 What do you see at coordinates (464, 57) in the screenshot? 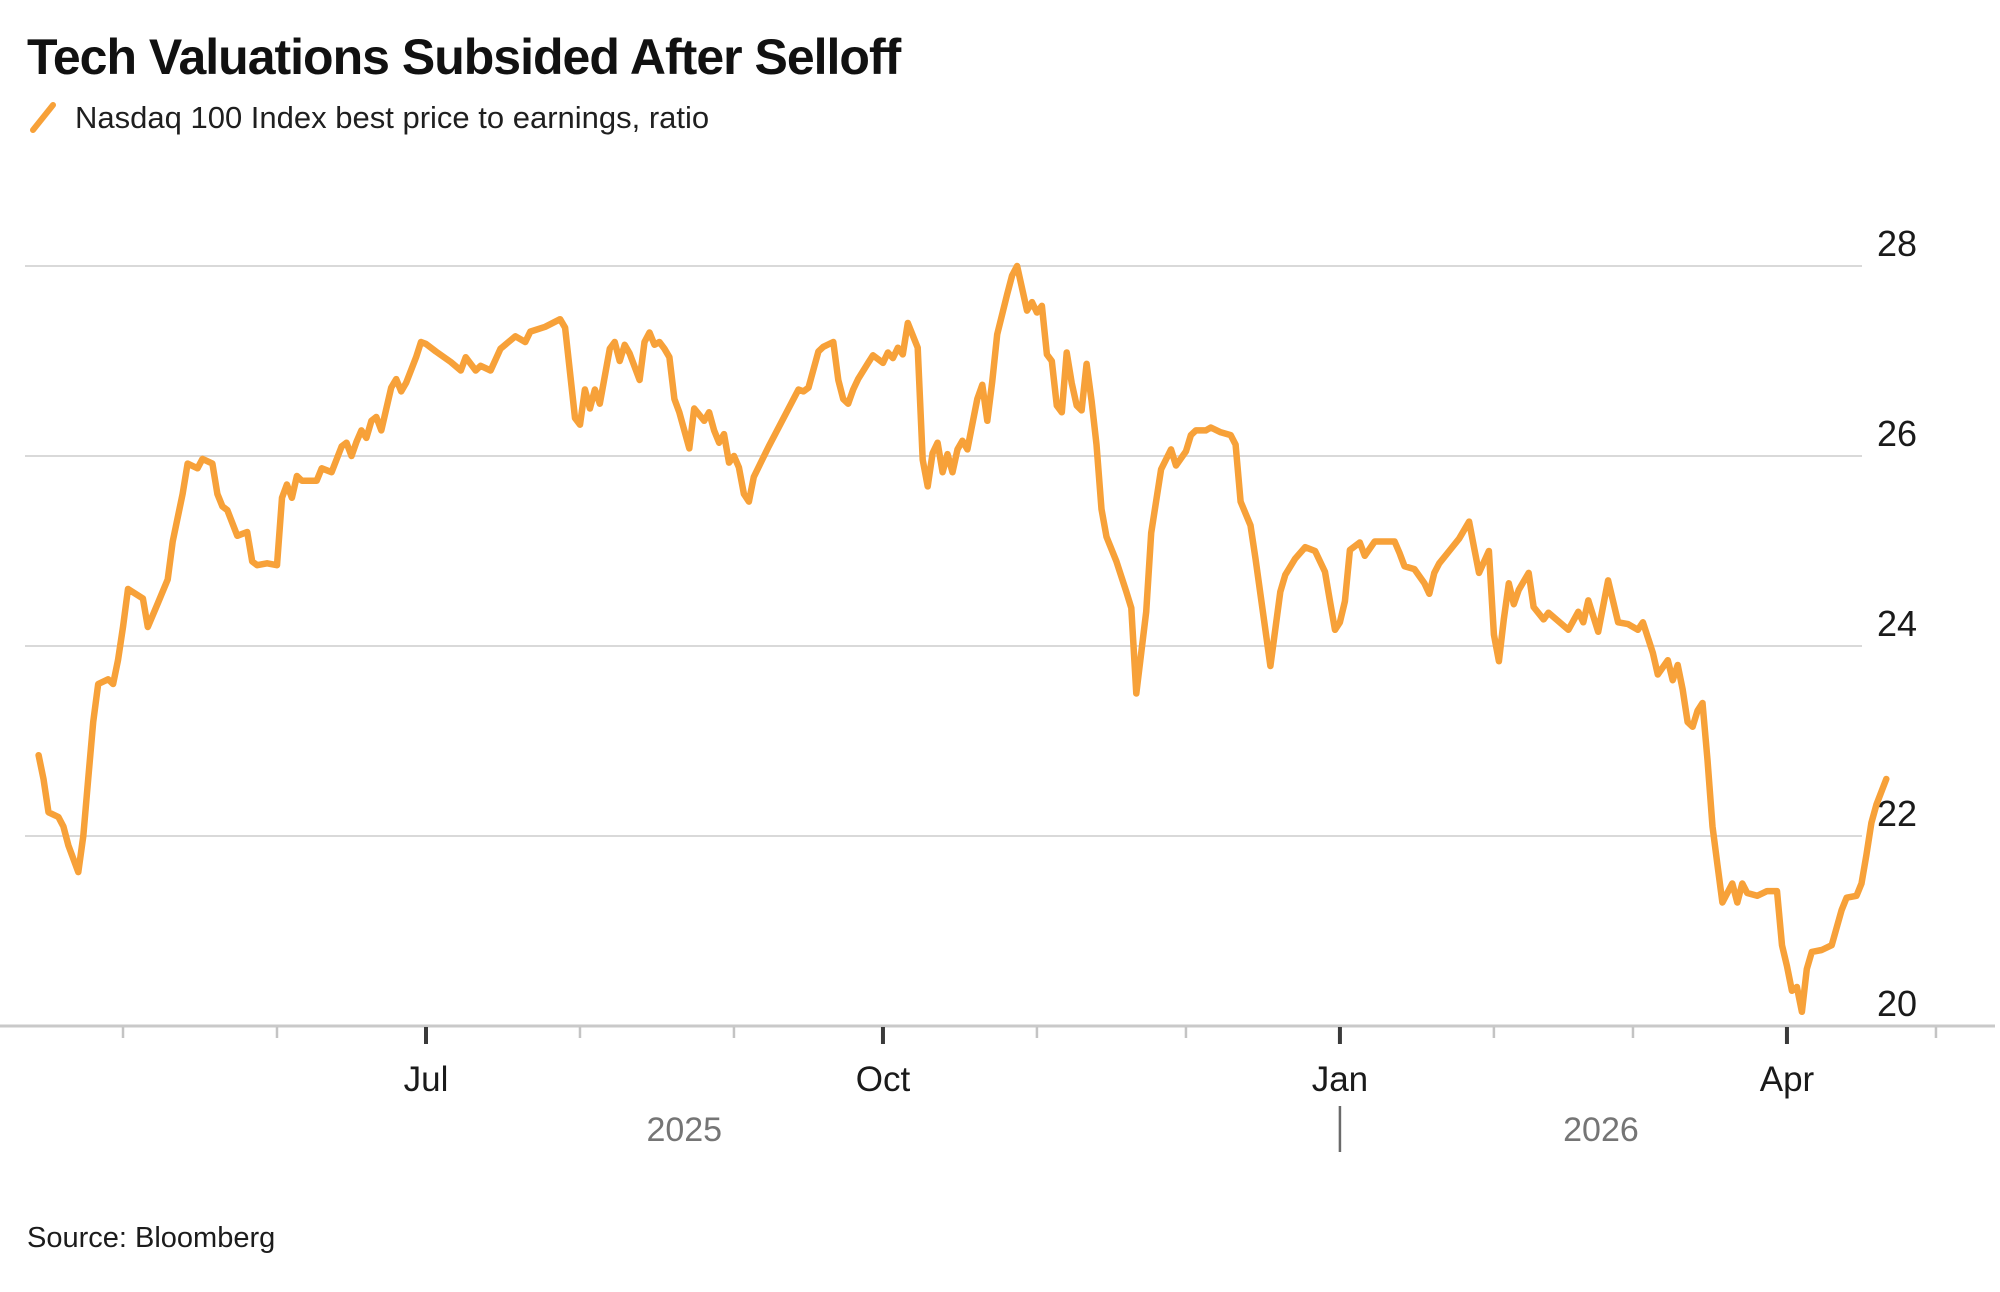
I see `chart-title: Tech Valuations Subsided After Selloff` at bounding box center [464, 57].